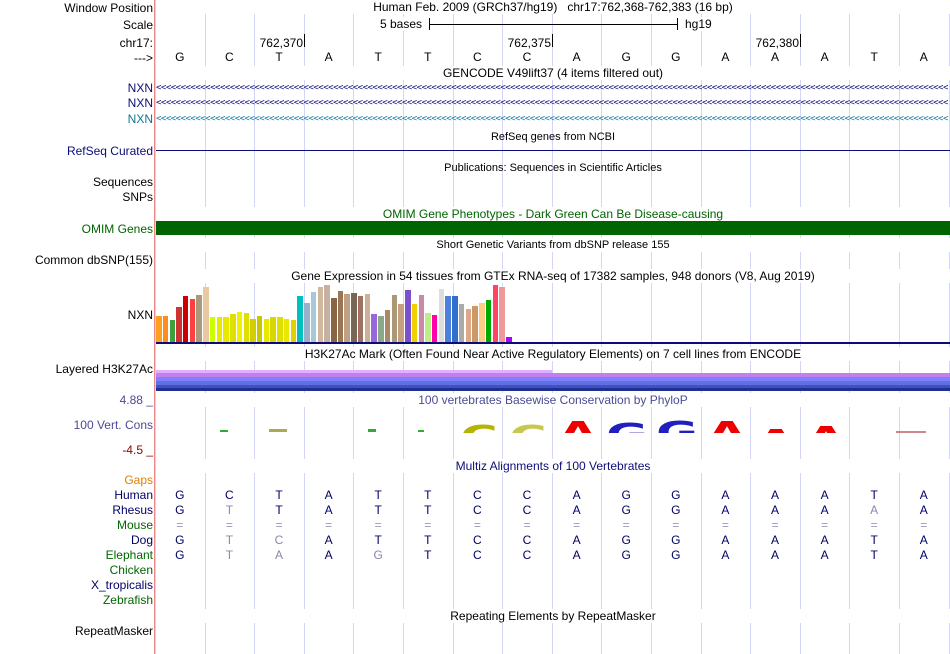 Image resolution: width=950 pixels, height=654 pixels. Describe the element at coordinates (677, 24) in the screenshot. I see `scale-bar-right` at that location.